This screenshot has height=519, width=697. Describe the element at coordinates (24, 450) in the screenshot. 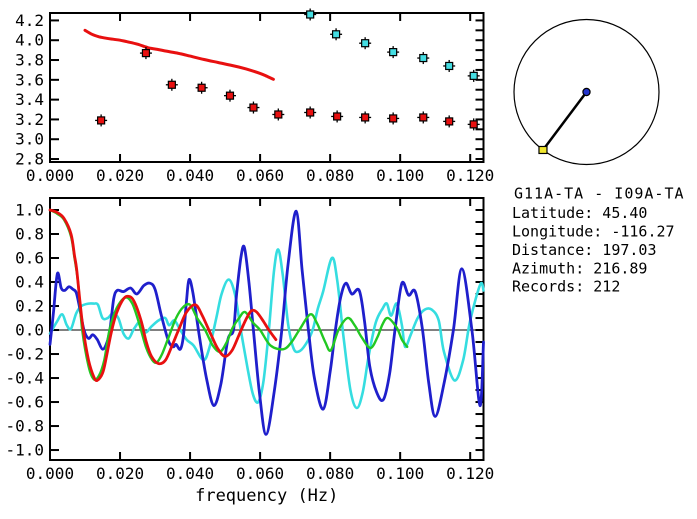

I see `y-tick-label: -1.0` at that location.